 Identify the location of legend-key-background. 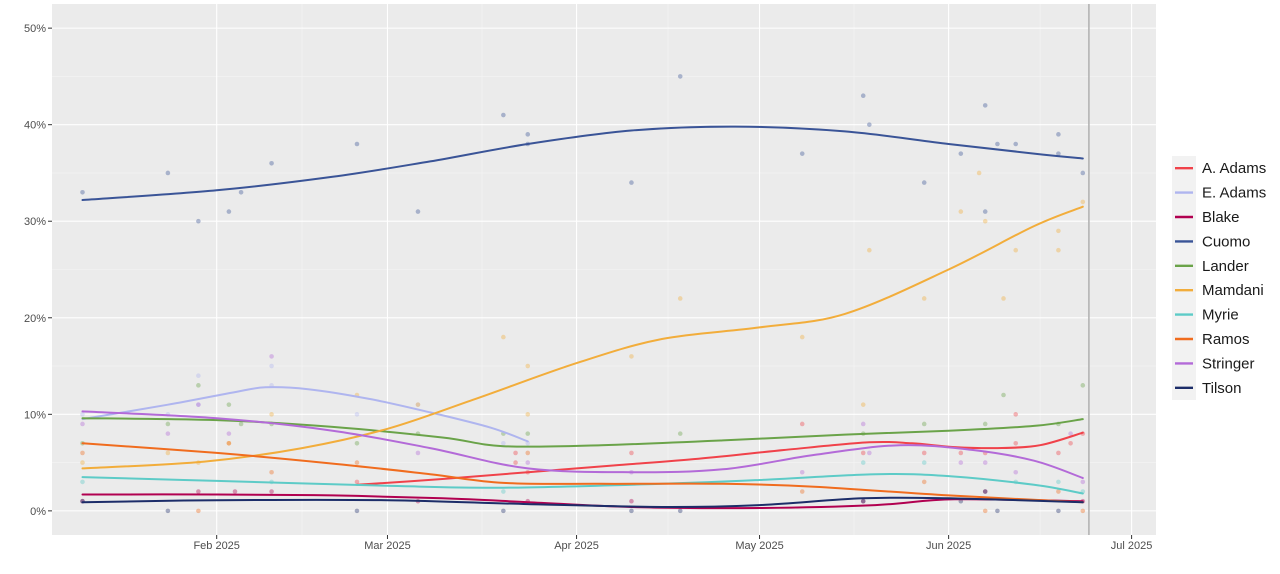
(1184, 278).